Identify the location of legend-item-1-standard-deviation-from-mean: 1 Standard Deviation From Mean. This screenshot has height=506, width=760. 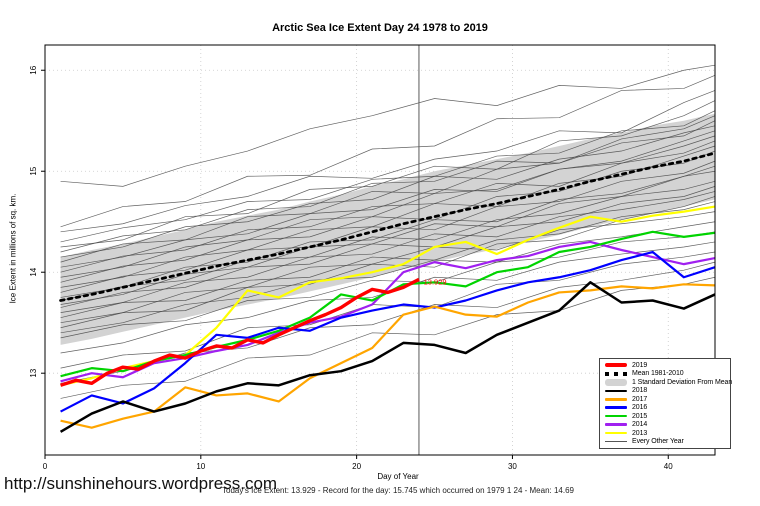
(669, 382).